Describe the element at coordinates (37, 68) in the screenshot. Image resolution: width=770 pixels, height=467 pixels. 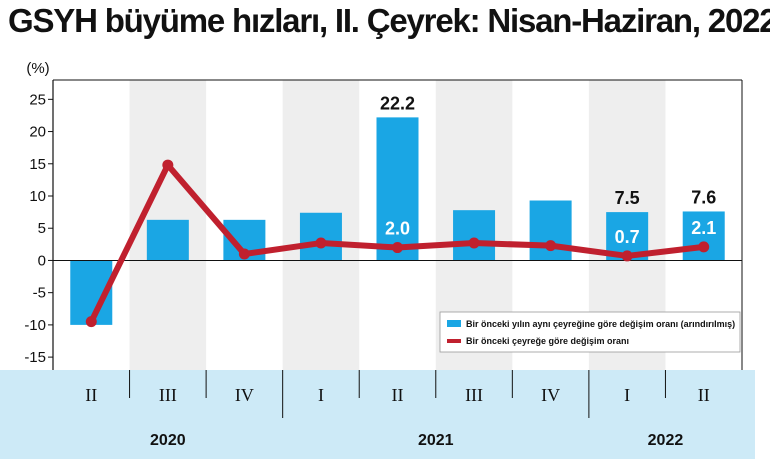
I see `y-axis-unit: (%)` at that location.